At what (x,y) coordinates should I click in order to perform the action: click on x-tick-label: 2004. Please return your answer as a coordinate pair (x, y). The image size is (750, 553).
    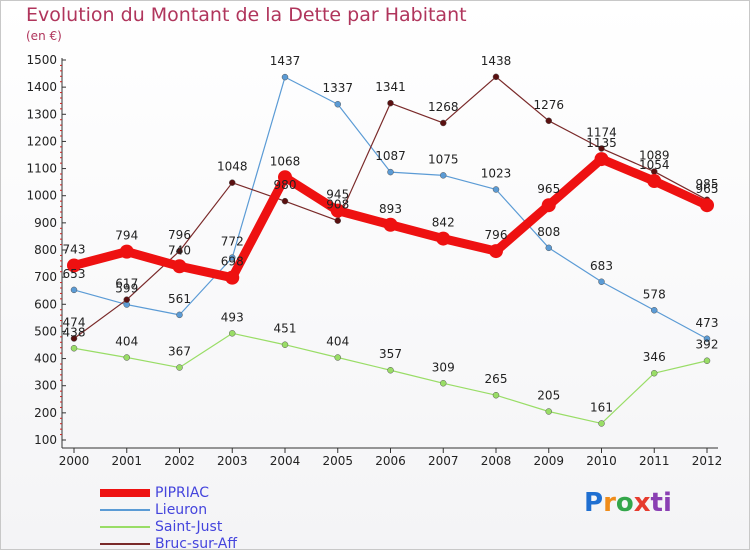
    Looking at the image, I should click on (285, 461).